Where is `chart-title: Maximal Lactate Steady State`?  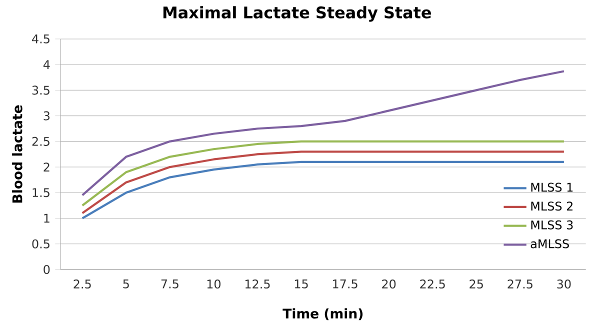 chart-title: Maximal Lactate Steady State is located at coordinates (297, 14).